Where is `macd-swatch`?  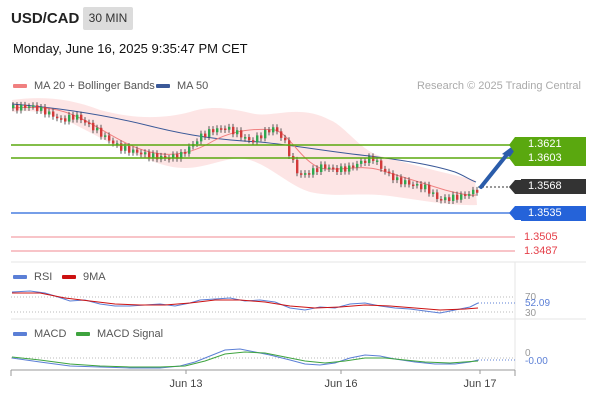
macd-swatch is located at coordinates (20, 334).